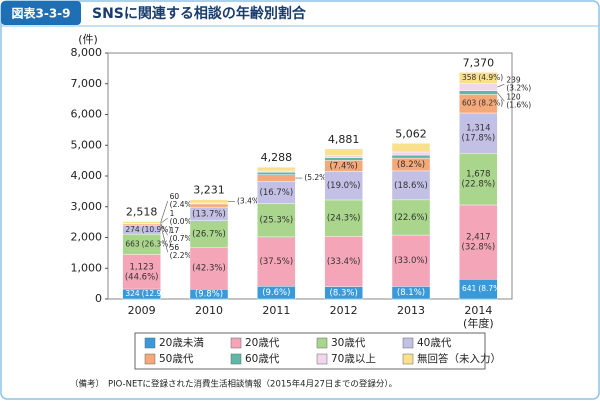  Describe the element at coordinates (344, 293) in the screenshot. I see `share-label: (8.3%)` at that location.